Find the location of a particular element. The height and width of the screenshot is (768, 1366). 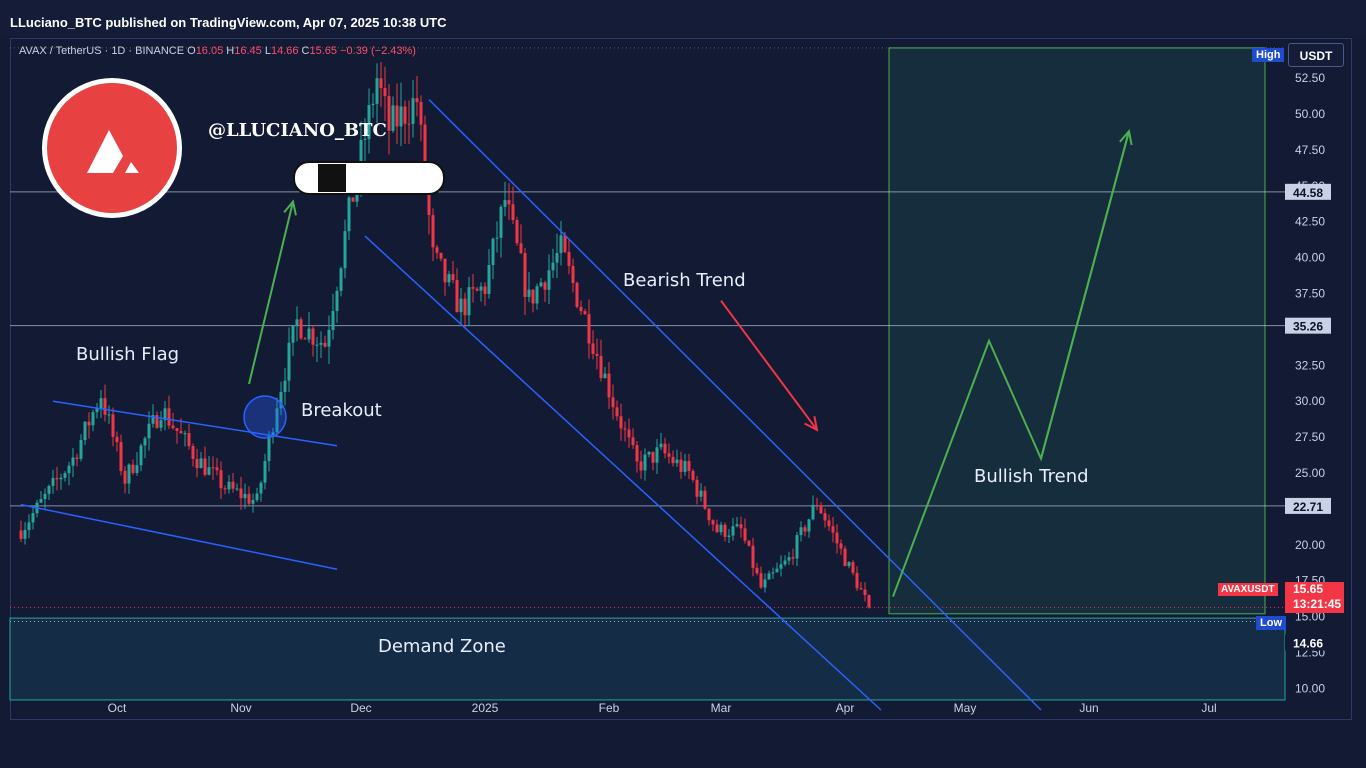

low-value: 14.66 is located at coordinates (284, 51).